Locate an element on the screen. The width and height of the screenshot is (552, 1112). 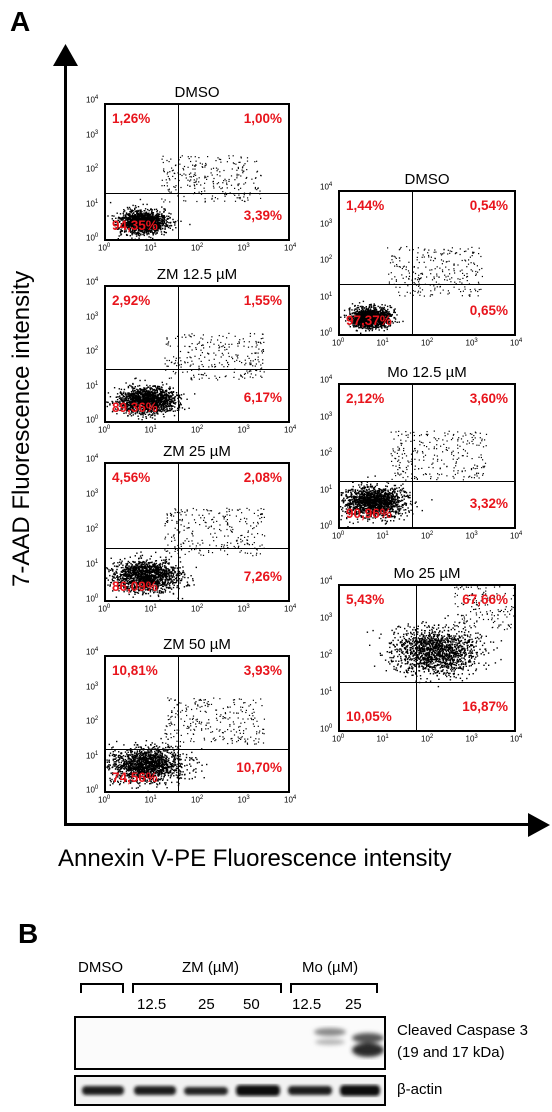
x-axis-line is located at coordinates (300, 824).